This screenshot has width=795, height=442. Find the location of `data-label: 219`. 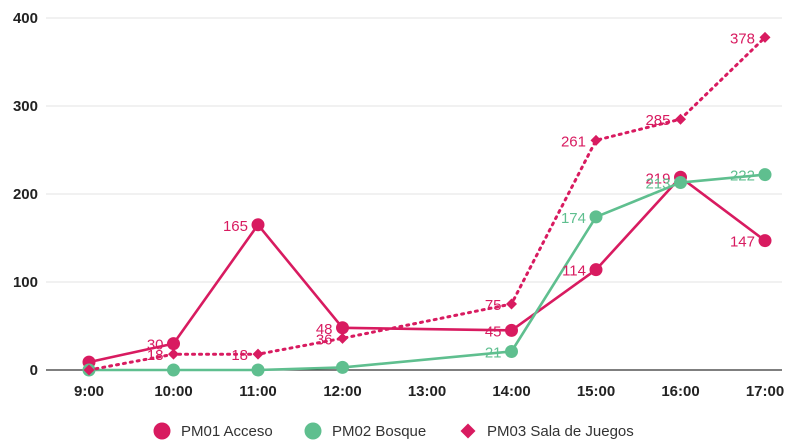

data-label: 219 is located at coordinates (657, 178).